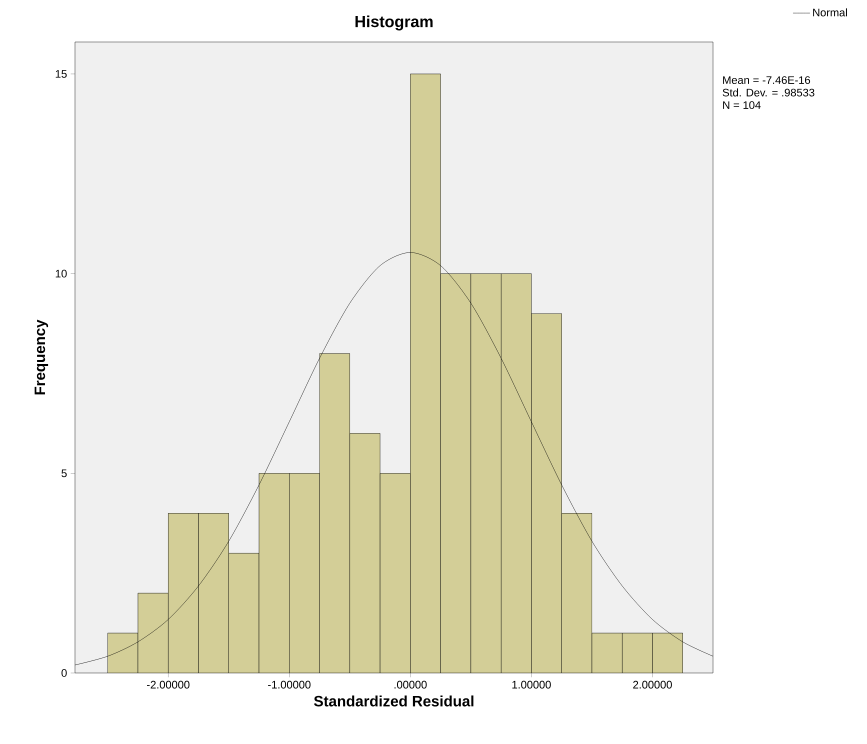 Image resolution: width=867 pixels, height=744 pixels. Describe the element at coordinates (168, 684) in the screenshot. I see `x-tick-label: -2.00000` at that location.